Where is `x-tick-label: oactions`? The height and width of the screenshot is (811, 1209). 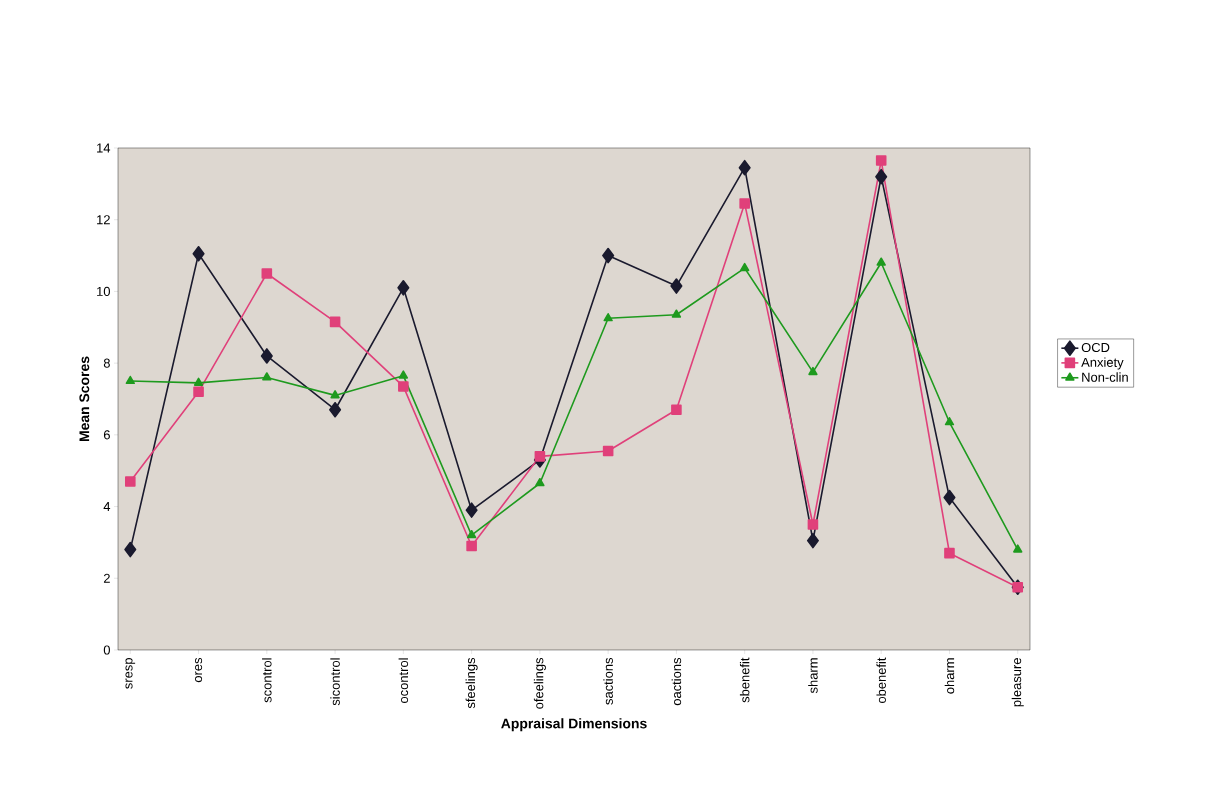 x-tick-label: oactions is located at coordinates (676, 681).